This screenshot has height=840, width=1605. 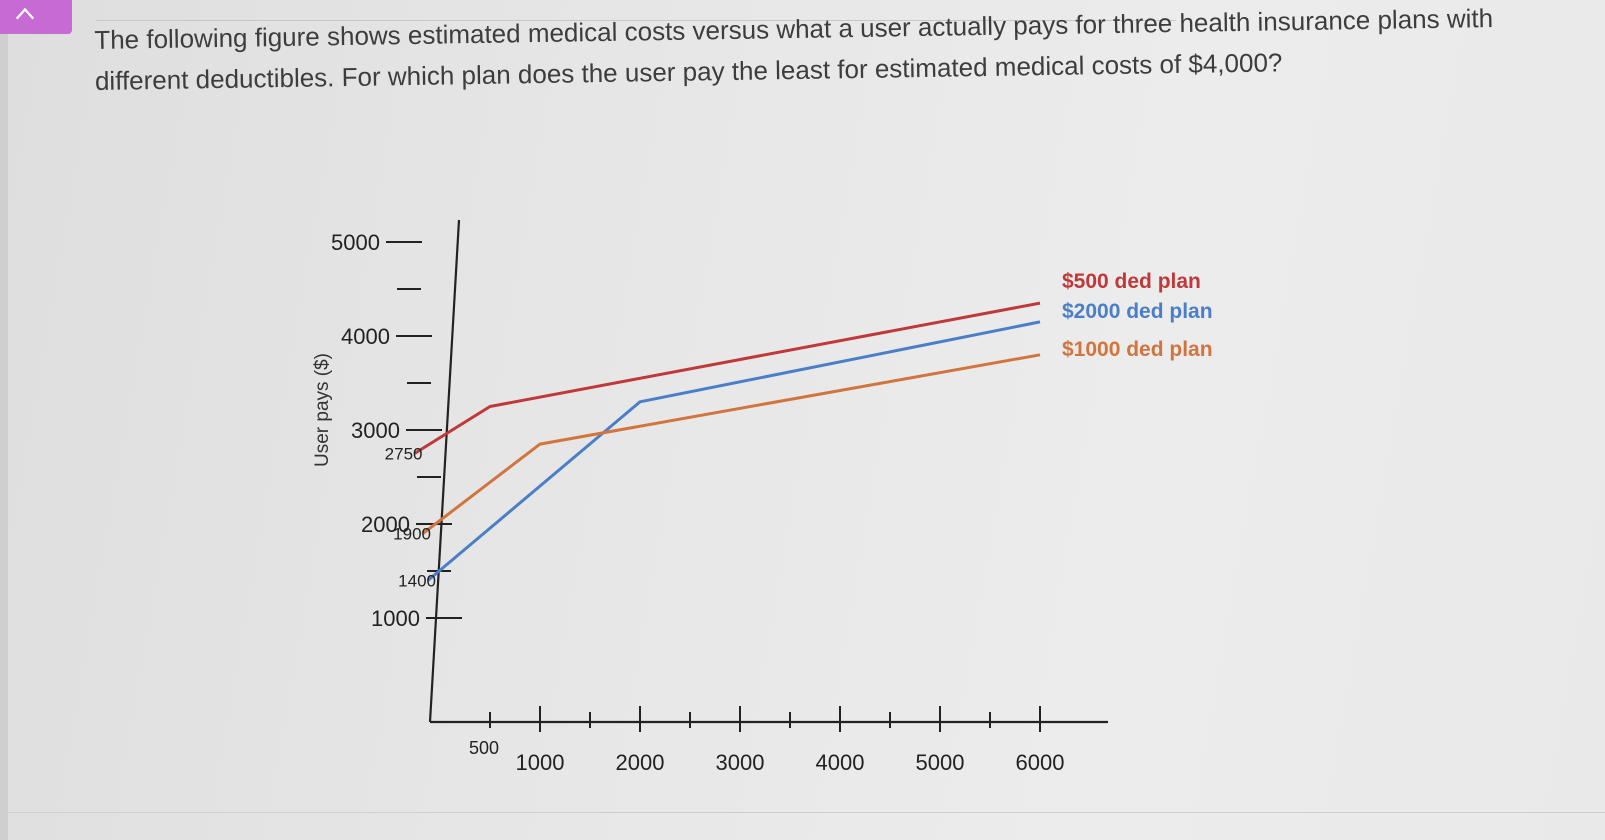 I want to click on x-tick-label: 500, so click(x=484, y=748).